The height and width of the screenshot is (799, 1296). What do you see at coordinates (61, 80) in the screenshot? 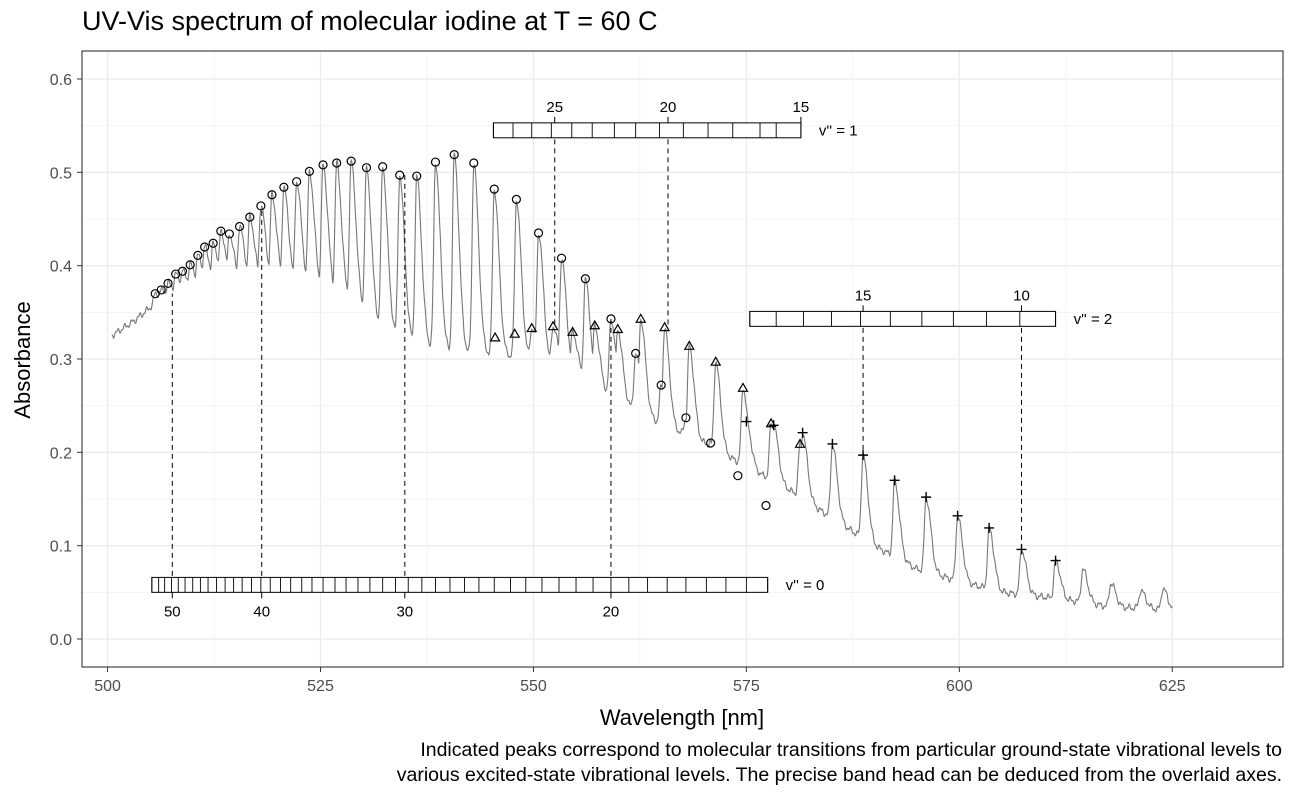
I see `y-tick-label: 0.6` at bounding box center [61, 80].